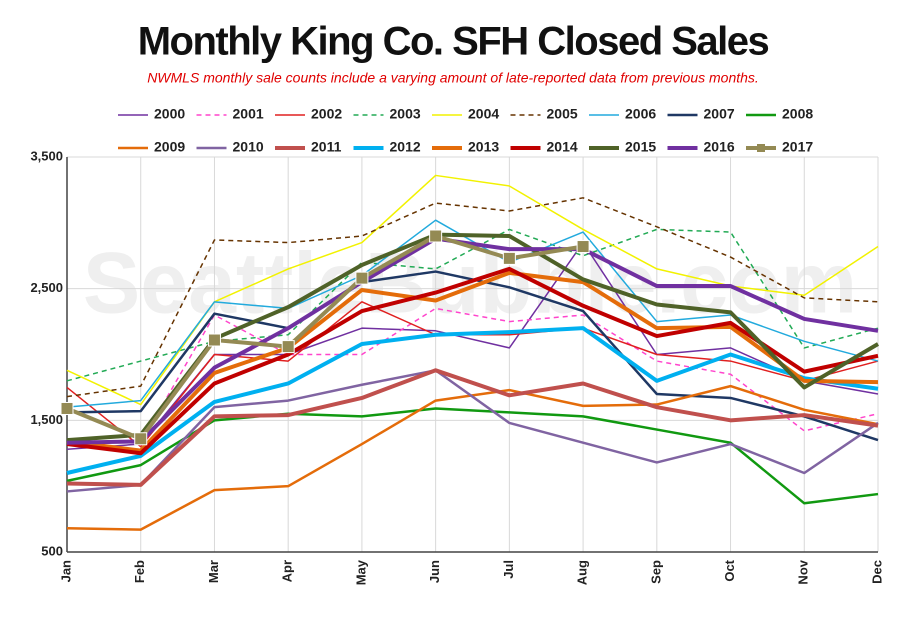 This screenshot has height=618, width=907. Describe the element at coordinates (405, 114) in the screenshot. I see `legend-label: 2003` at that location.